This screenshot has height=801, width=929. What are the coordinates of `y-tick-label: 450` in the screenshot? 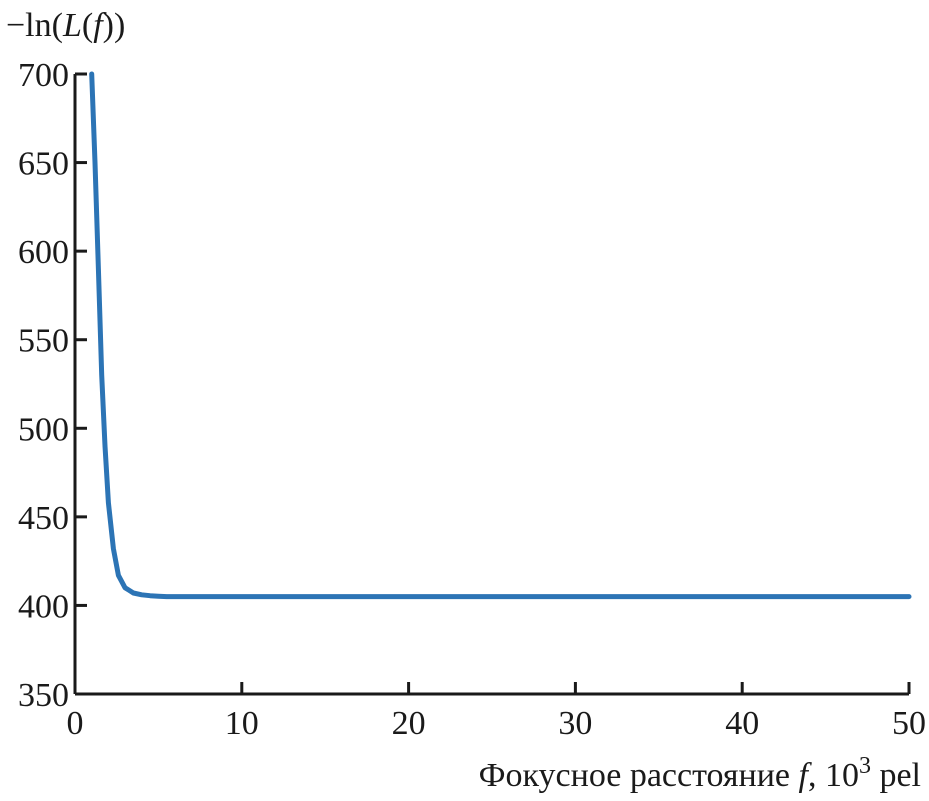 It's located at (43, 518).